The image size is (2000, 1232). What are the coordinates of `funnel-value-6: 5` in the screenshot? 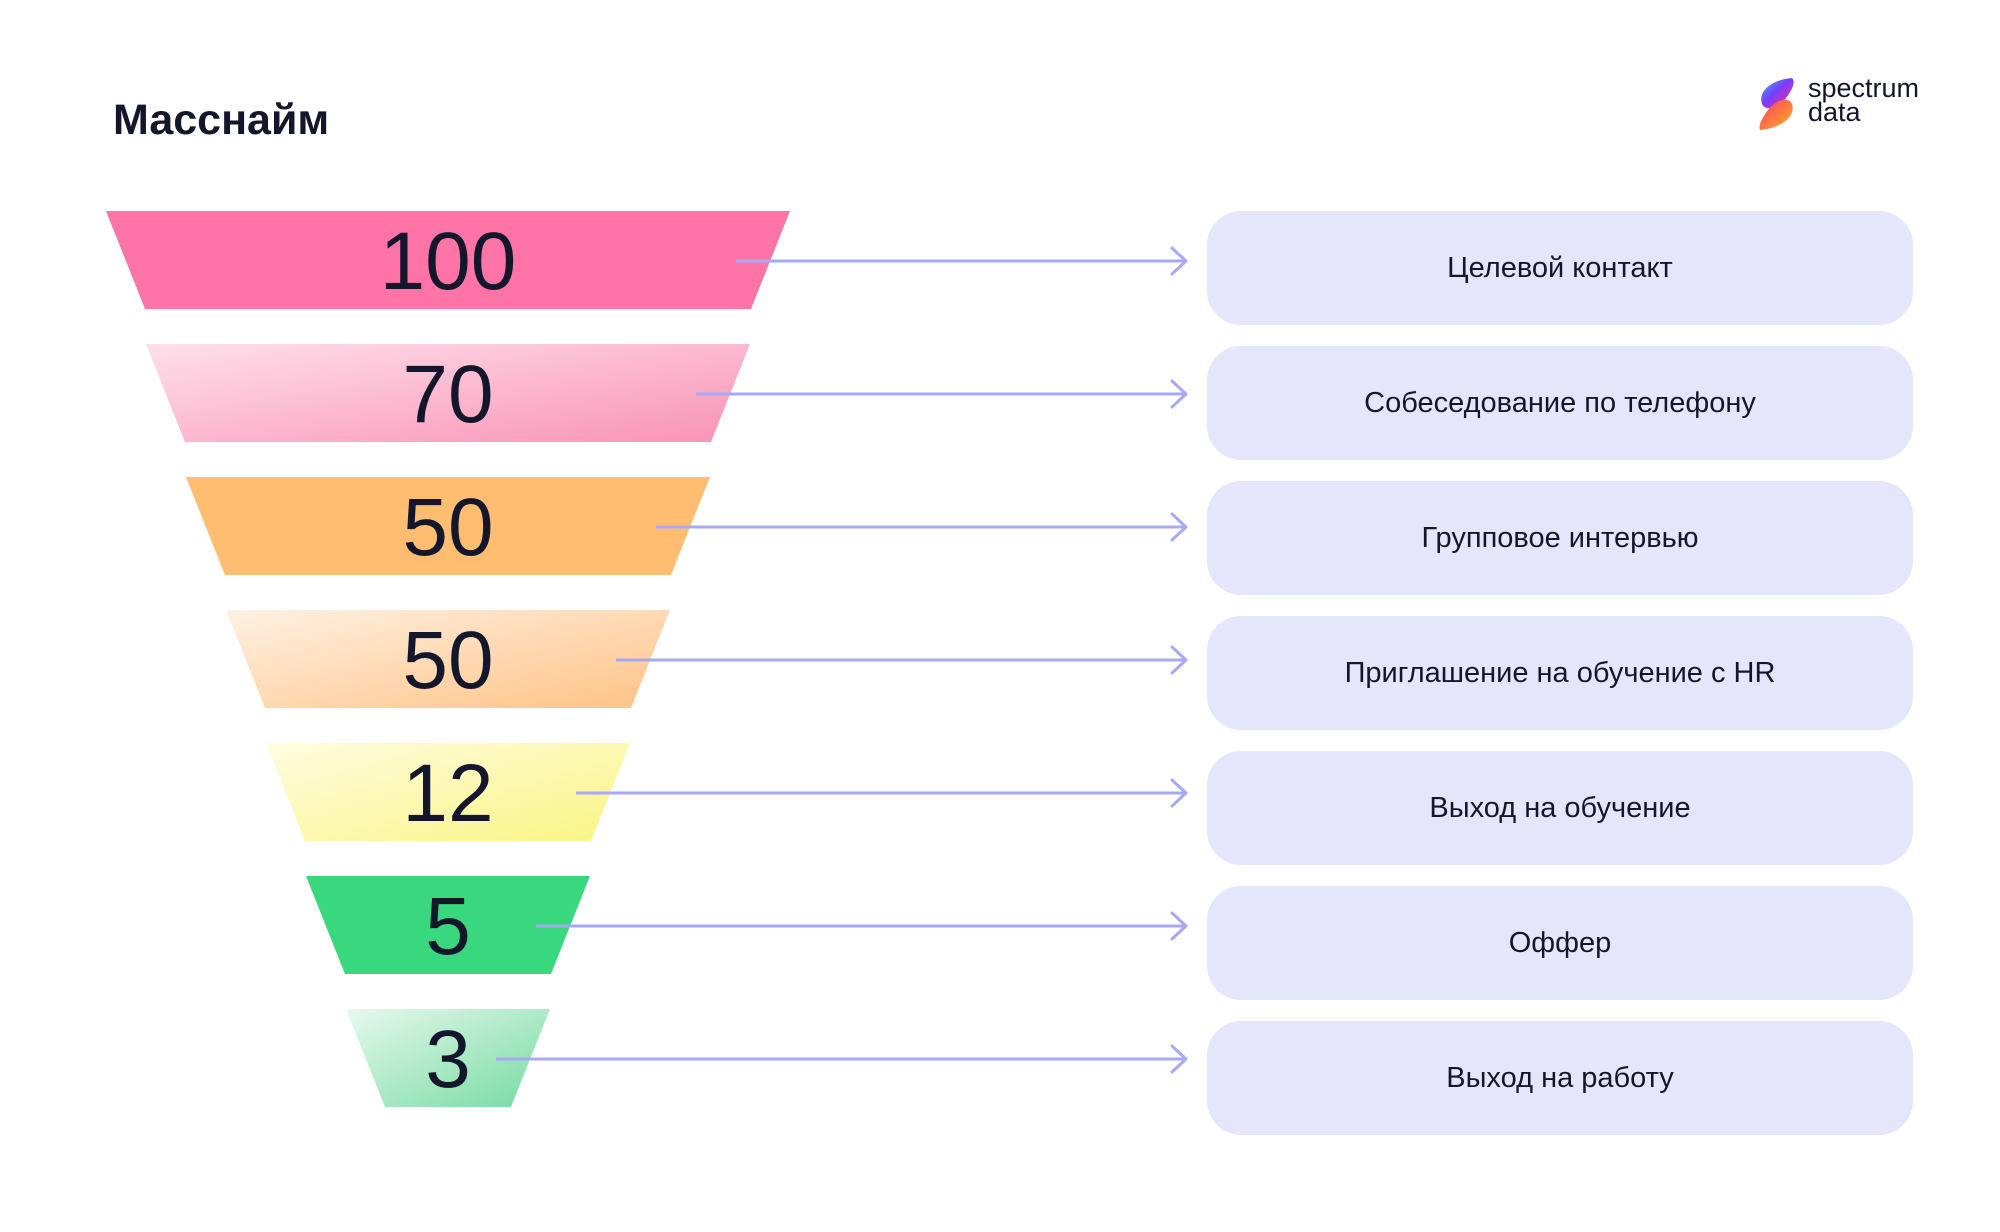 It's located at (448, 926).